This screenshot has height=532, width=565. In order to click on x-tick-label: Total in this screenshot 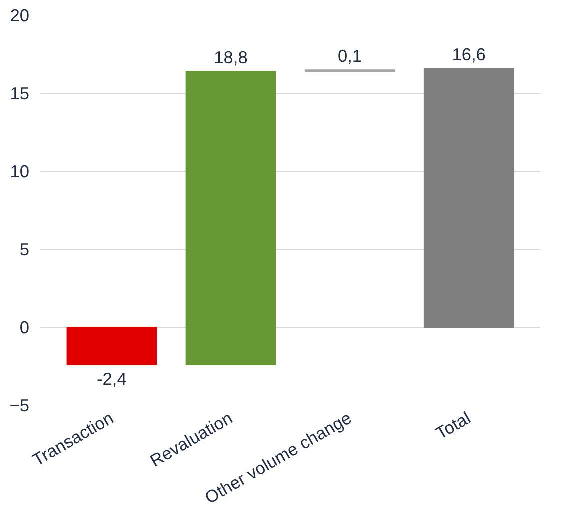, I will do `click(453, 426)`.